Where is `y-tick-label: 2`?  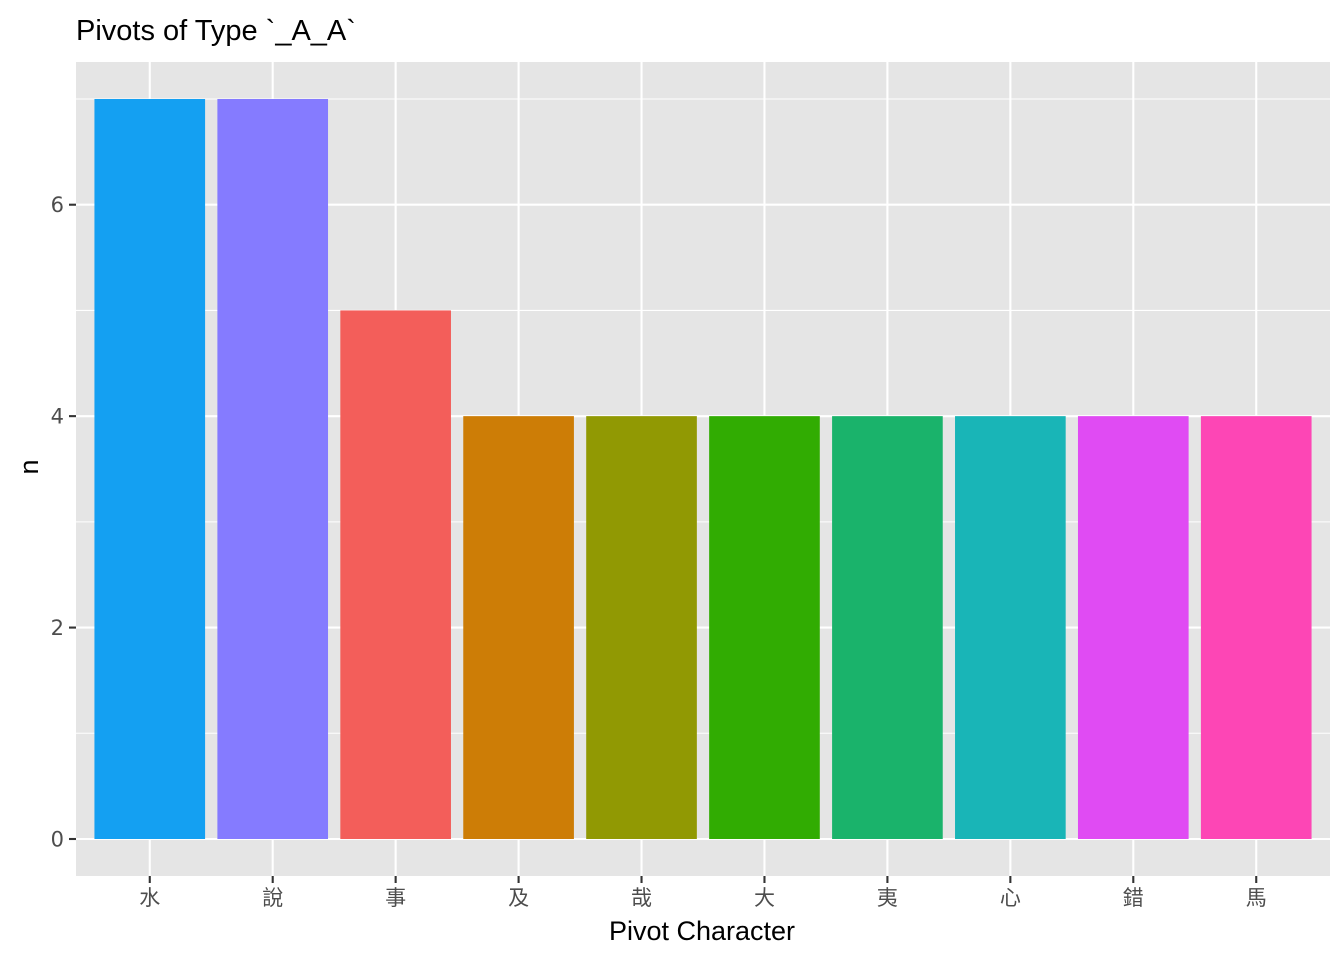
y-tick-label: 2 is located at coordinates (57, 628).